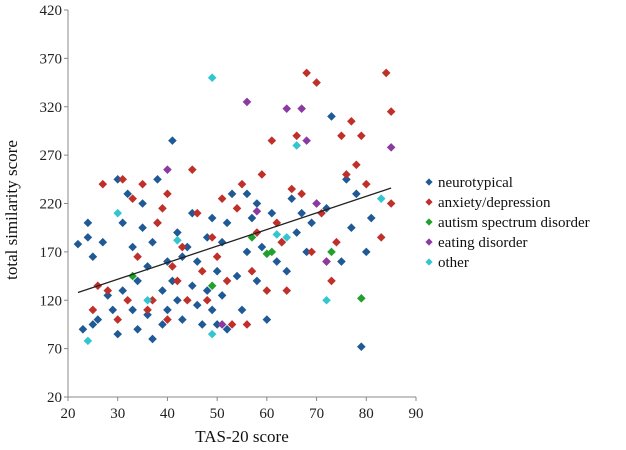  What do you see at coordinates (54, 398) in the screenshot?
I see `y-tick-label: 20` at bounding box center [54, 398].